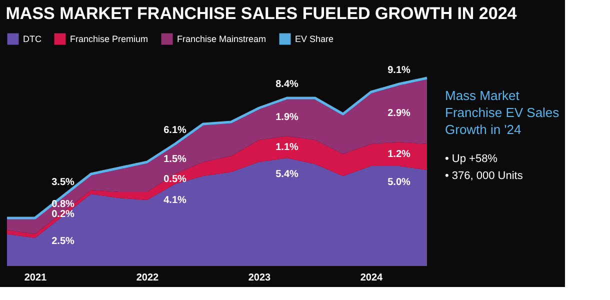  I want to click on data-label: 3.5%, so click(63, 182).